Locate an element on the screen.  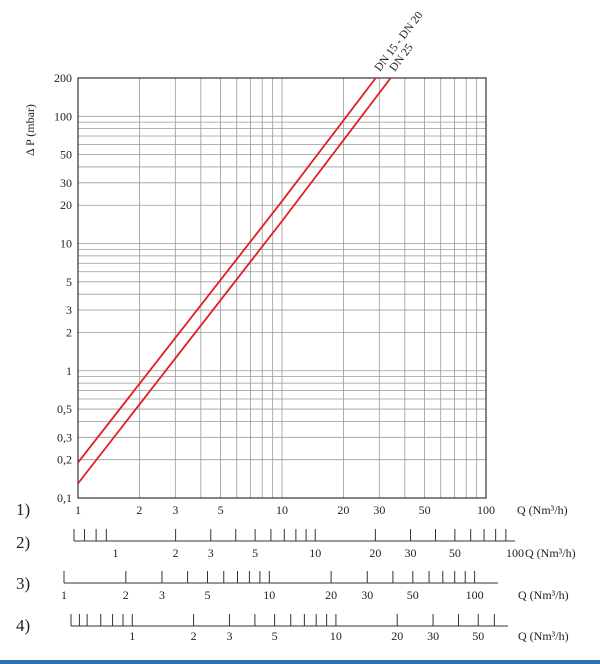
y-tick-label: 0,2 is located at coordinates (64, 460).